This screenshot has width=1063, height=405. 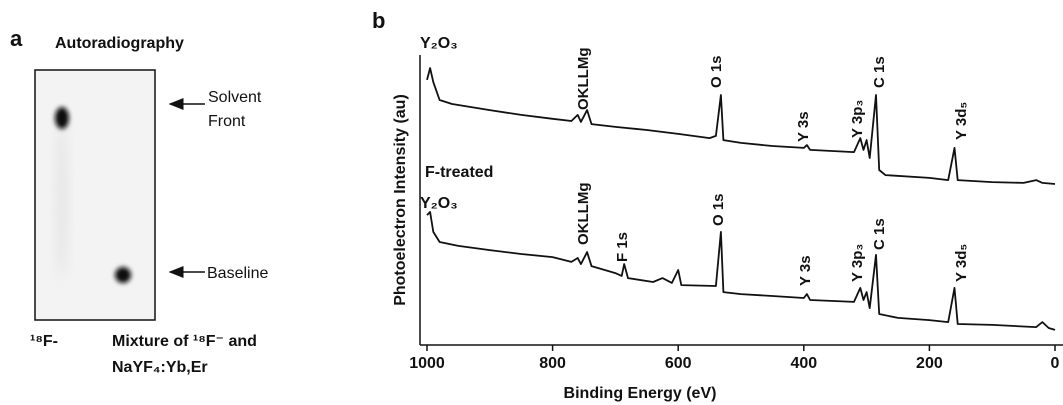 What do you see at coordinates (552, 363) in the screenshot?
I see `x-tick-label: 800` at bounding box center [552, 363].